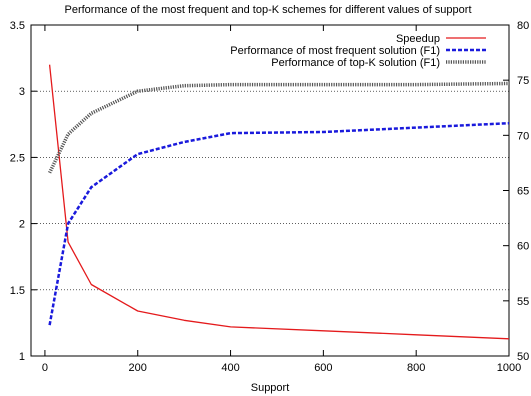 The height and width of the screenshot is (396, 531). Describe the element at coordinates (355, 63) in the screenshot. I see `legend-label: Performance of top-K solution (F1)` at that location.